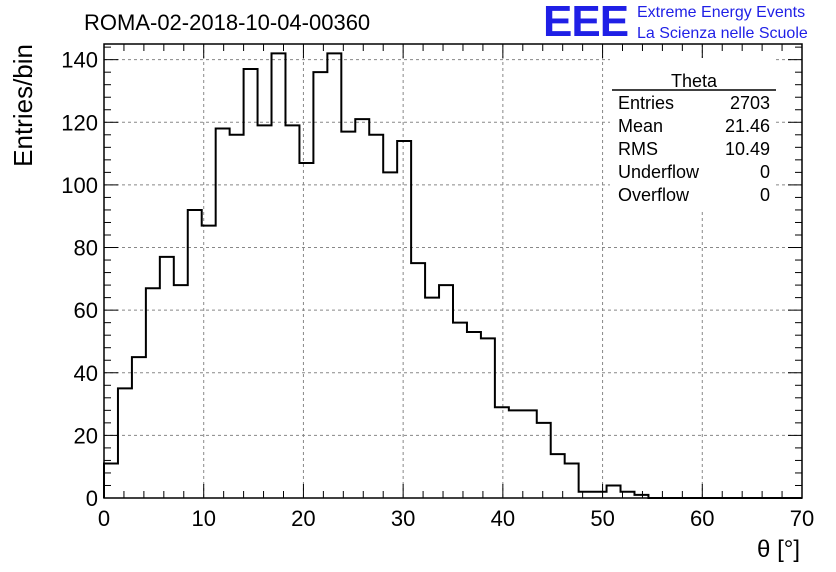 This screenshot has height=572, width=836. I want to click on x-tick-label: 20, so click(303, 518).